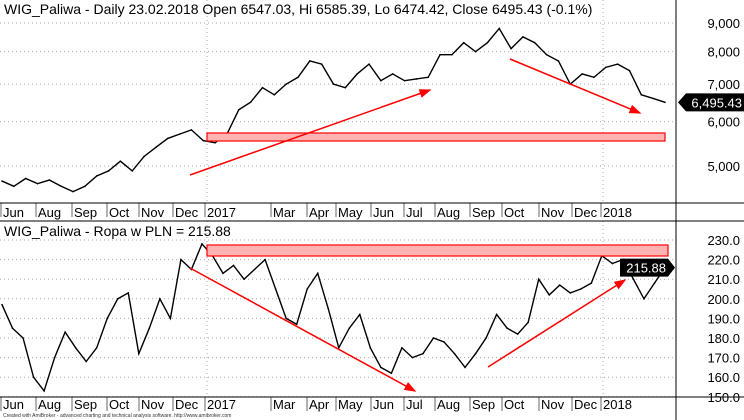 The image size is (744, 420). I want to click on last-value-tag, so click(647, 267).